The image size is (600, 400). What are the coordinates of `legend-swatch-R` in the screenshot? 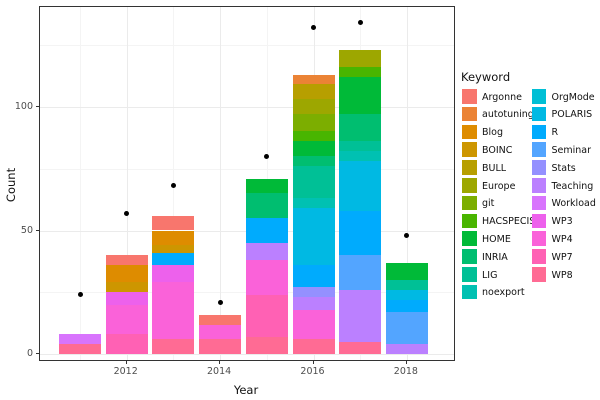 It's located at (538, 132).